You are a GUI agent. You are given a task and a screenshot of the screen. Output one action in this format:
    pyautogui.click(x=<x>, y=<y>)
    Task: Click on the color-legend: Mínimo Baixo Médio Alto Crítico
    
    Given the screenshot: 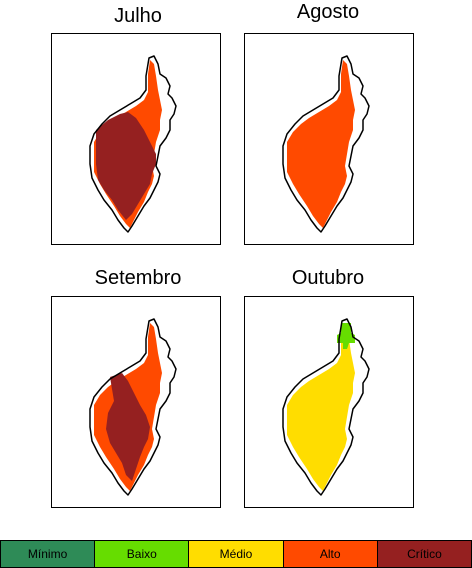 What is the action you would take?
    pyautogui.click(x=236, y=554)
    